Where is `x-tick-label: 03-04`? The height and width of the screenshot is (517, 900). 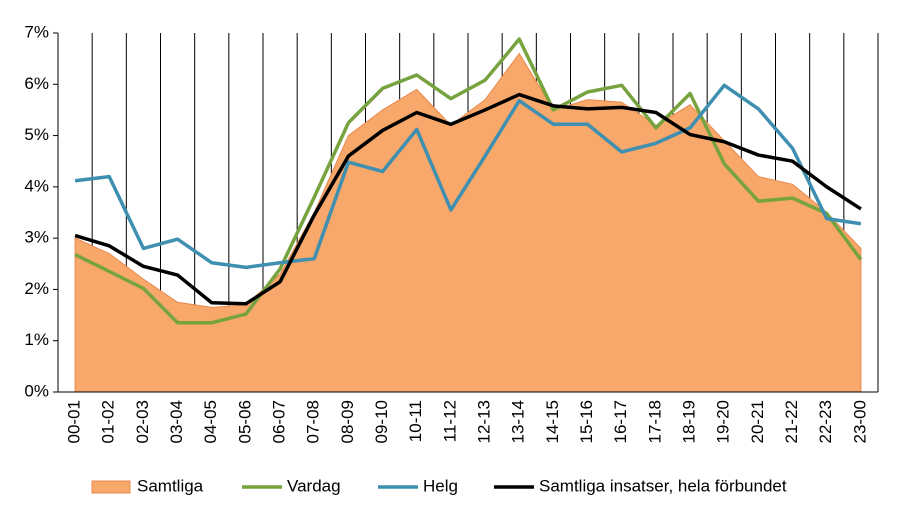
x-tick-label: 03-04 is located at coordinates (176, 421).